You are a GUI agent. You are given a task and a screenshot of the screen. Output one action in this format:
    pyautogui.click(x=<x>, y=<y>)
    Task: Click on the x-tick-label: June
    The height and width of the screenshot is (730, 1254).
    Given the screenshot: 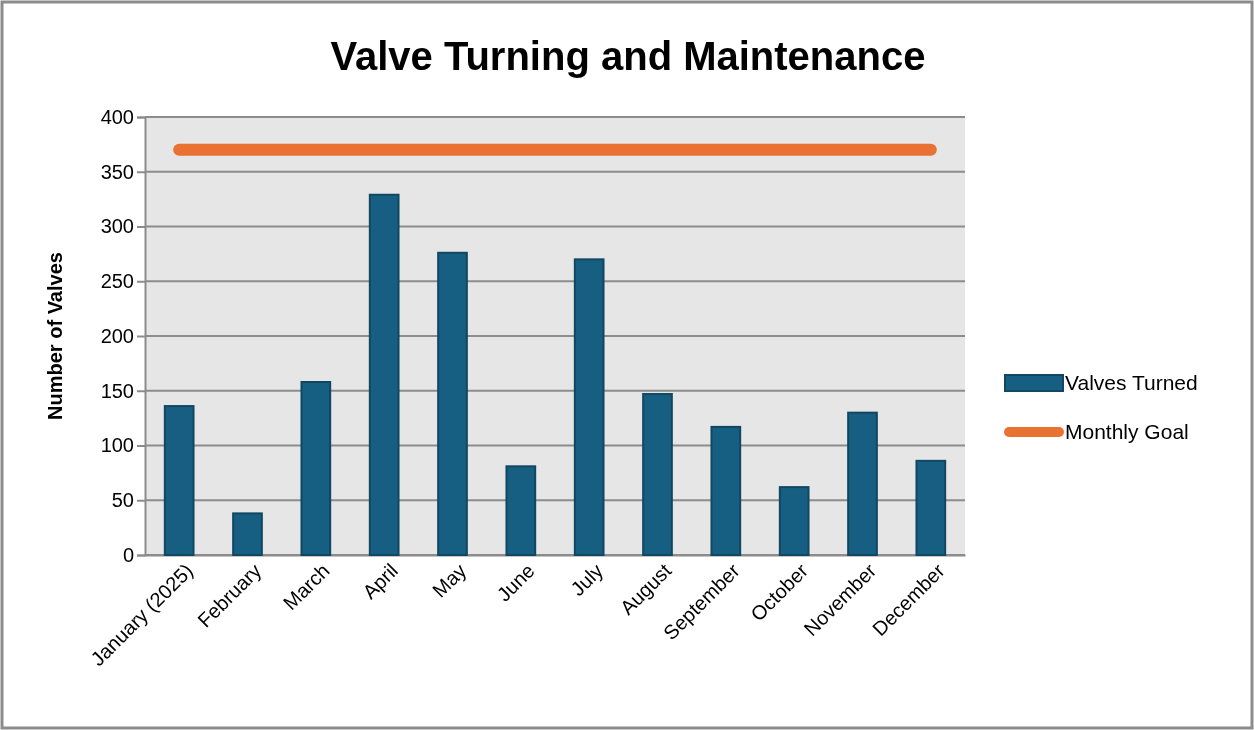 What is the action you would take?
    pyautogui.click(x=515, y=582)
    